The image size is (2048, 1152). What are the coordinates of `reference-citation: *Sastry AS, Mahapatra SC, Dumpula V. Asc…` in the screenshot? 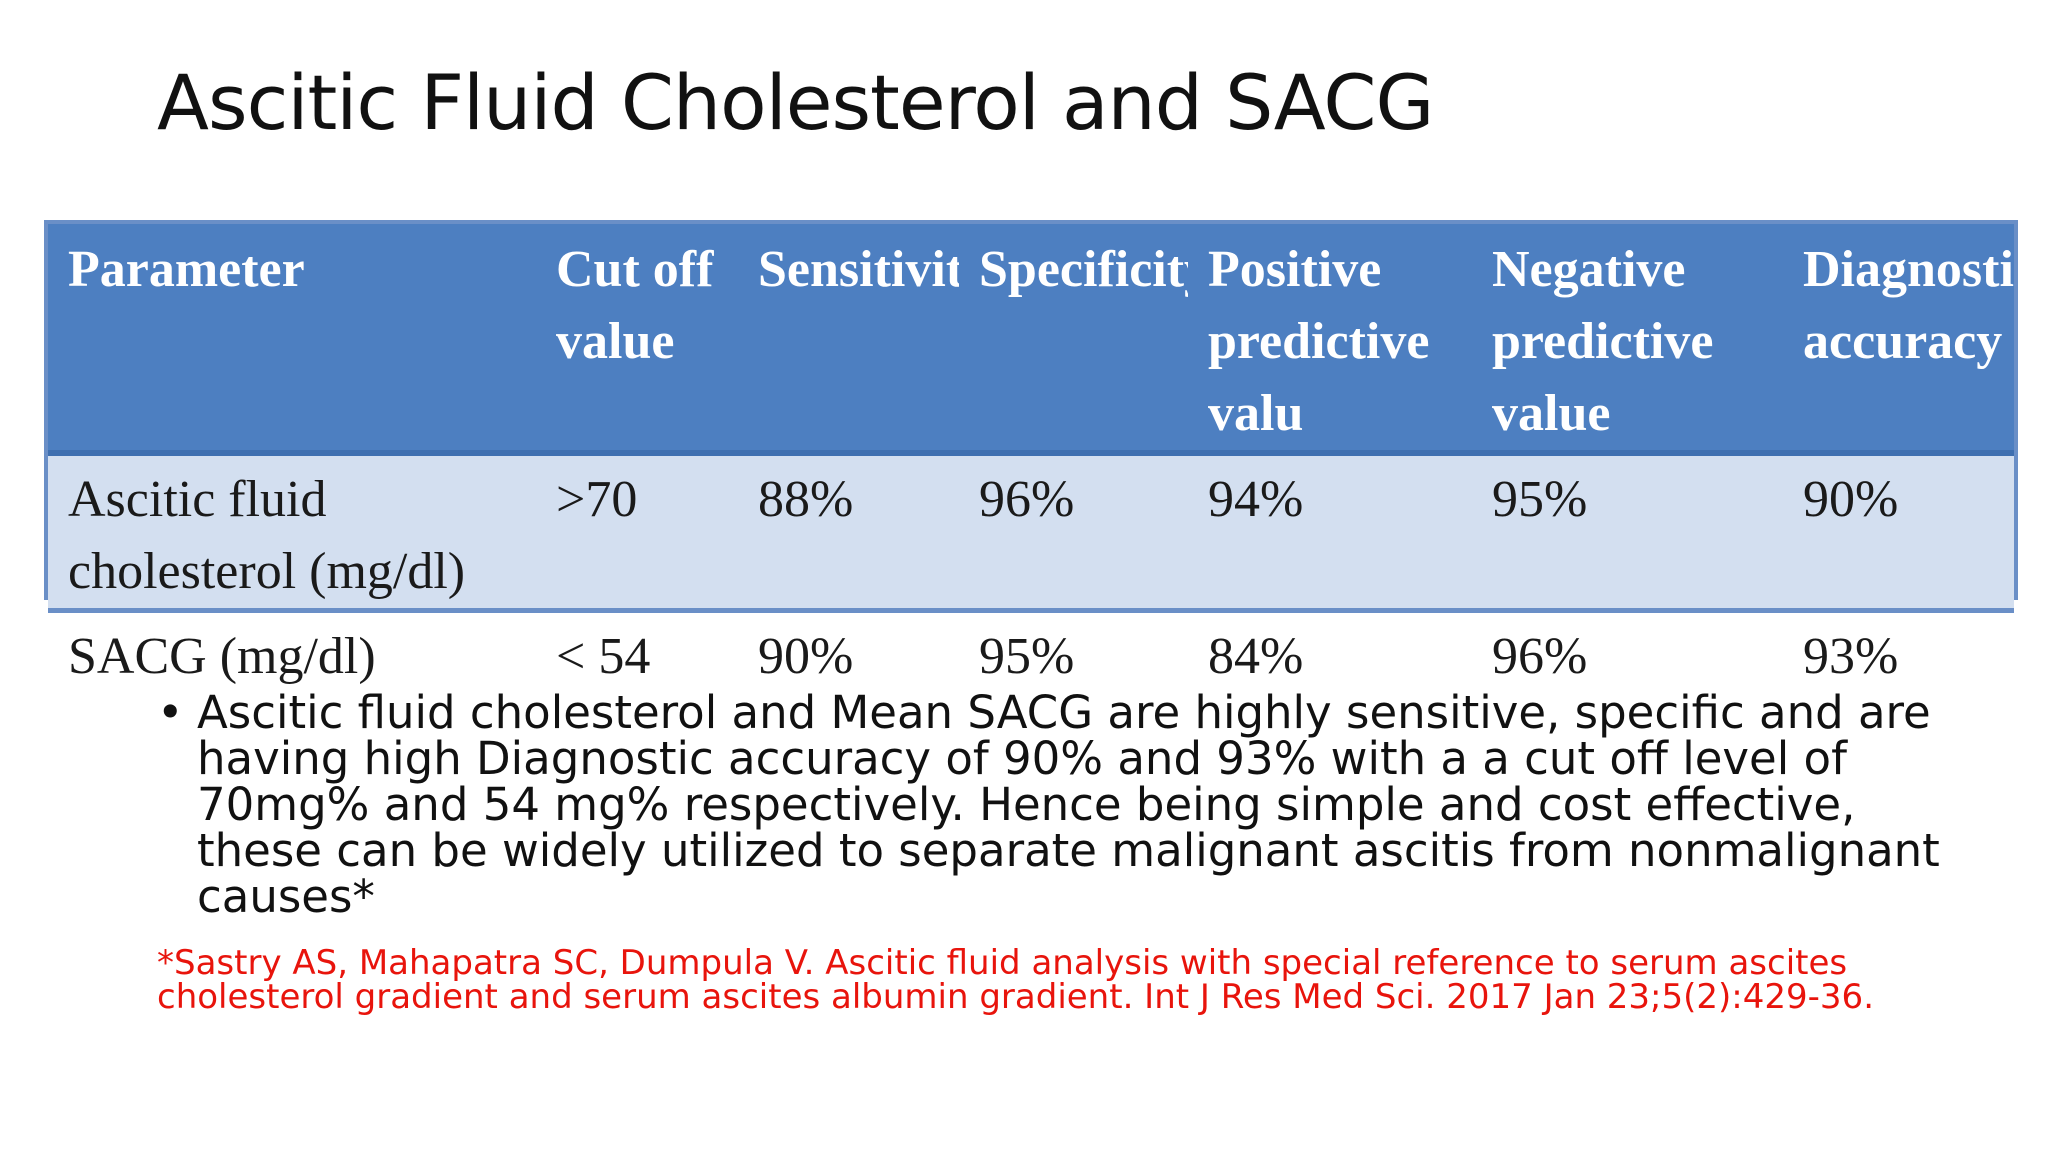 It's located at (1015, 980).